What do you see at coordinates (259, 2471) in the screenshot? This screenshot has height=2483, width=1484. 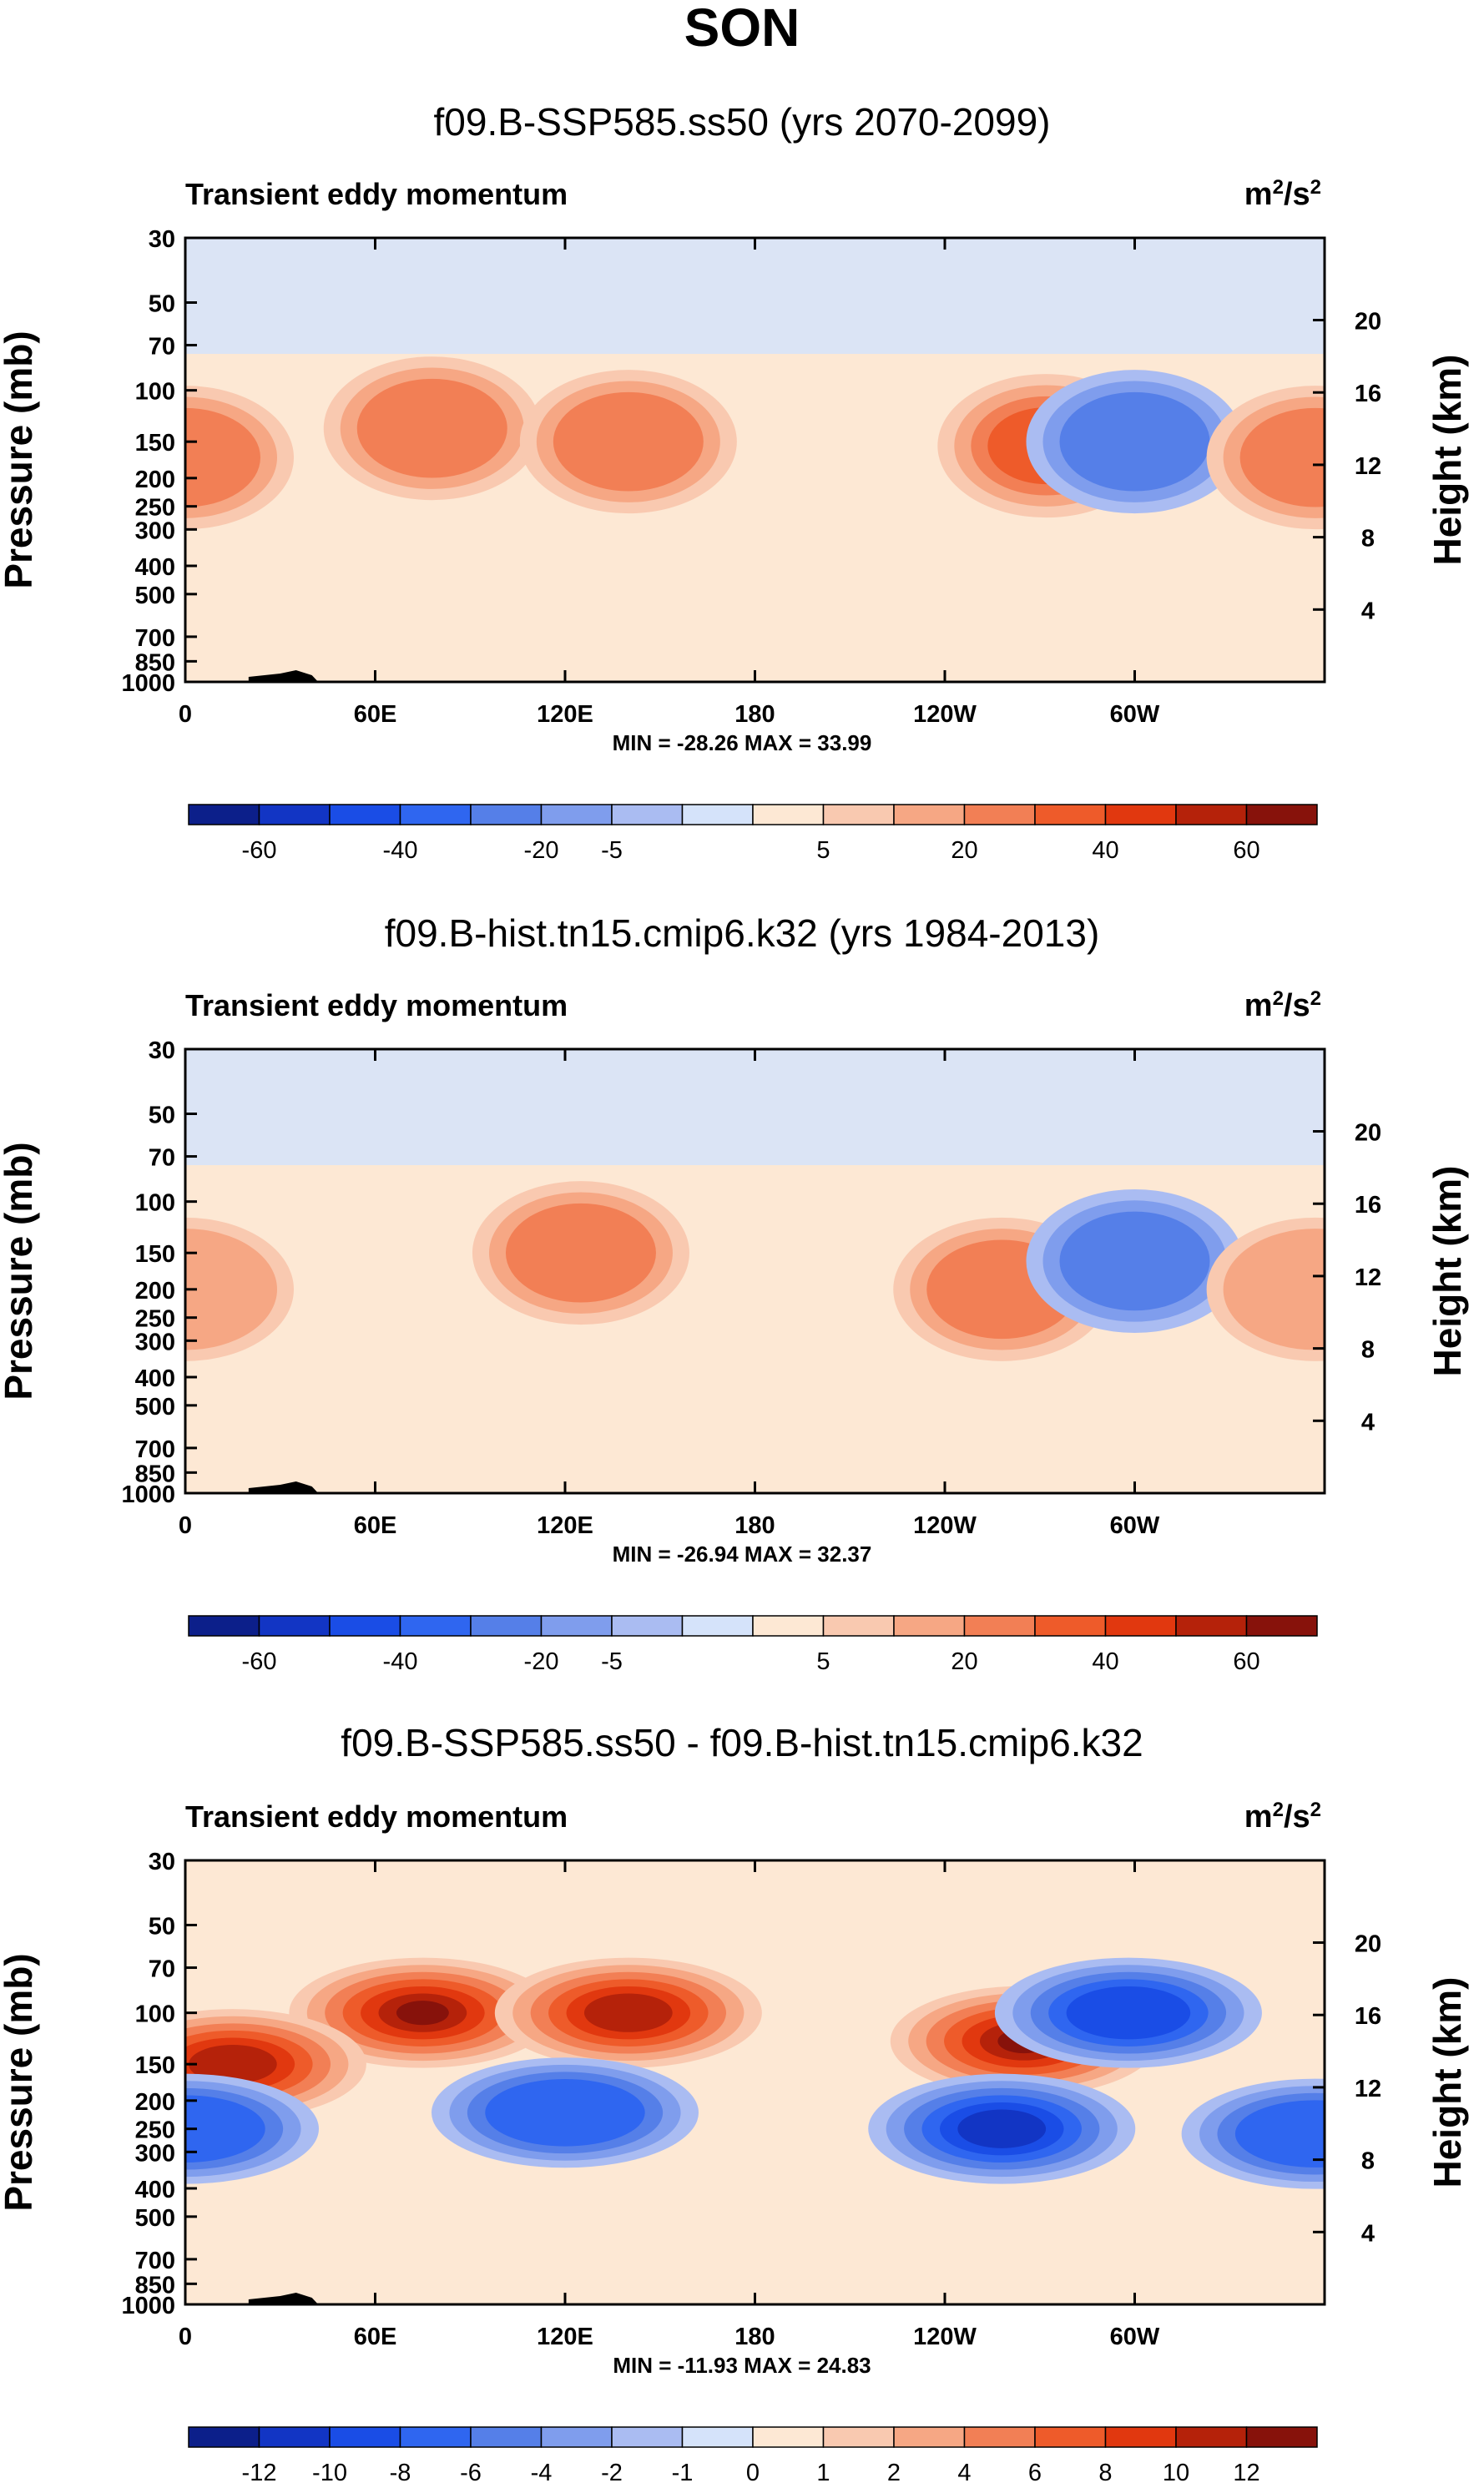 I see `colorbar-label: -12` at bounding box center [259, 2471].